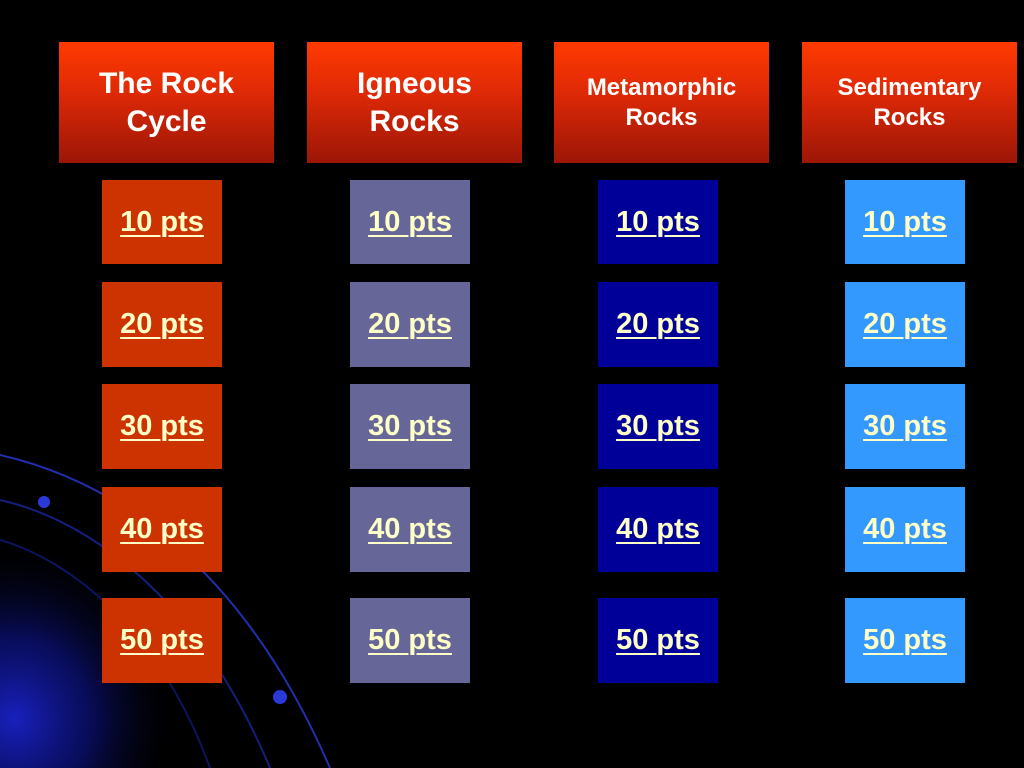 Image resolution: width=1024 pixels, height=768 pixels. I want to click on category-title: The Rock Cycle, so click(166, 102).